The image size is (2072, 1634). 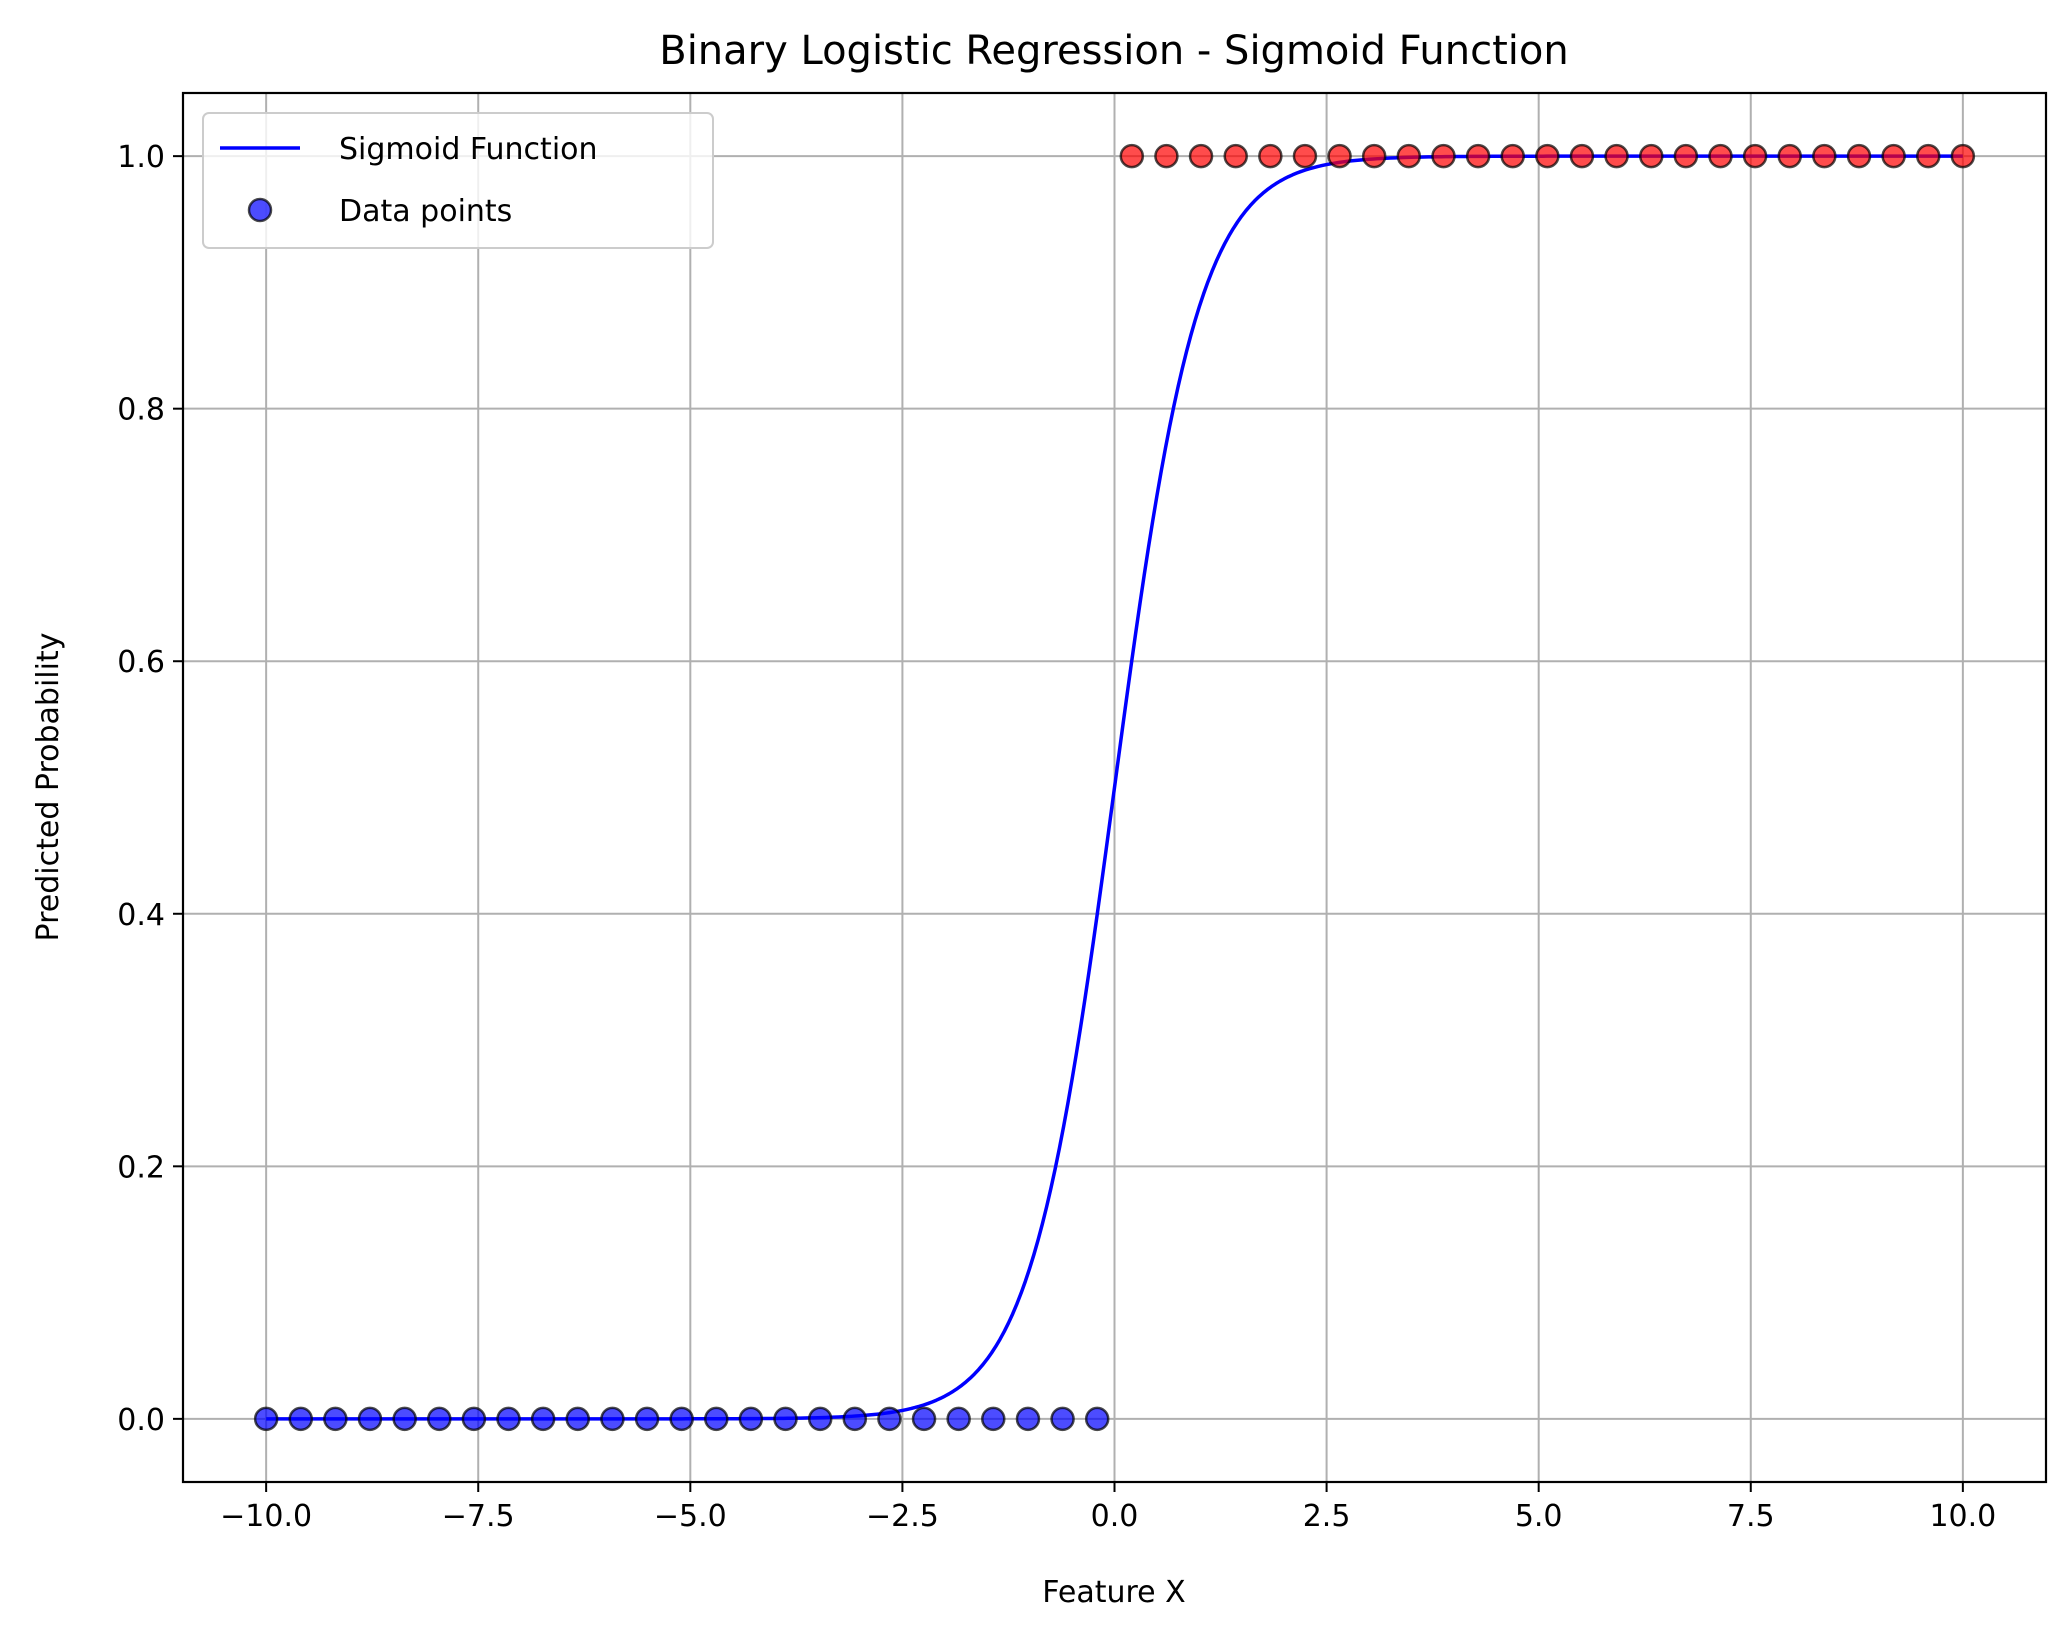 I want to click on x-tick-label: 0.0, so click(x=1115, y=1516).